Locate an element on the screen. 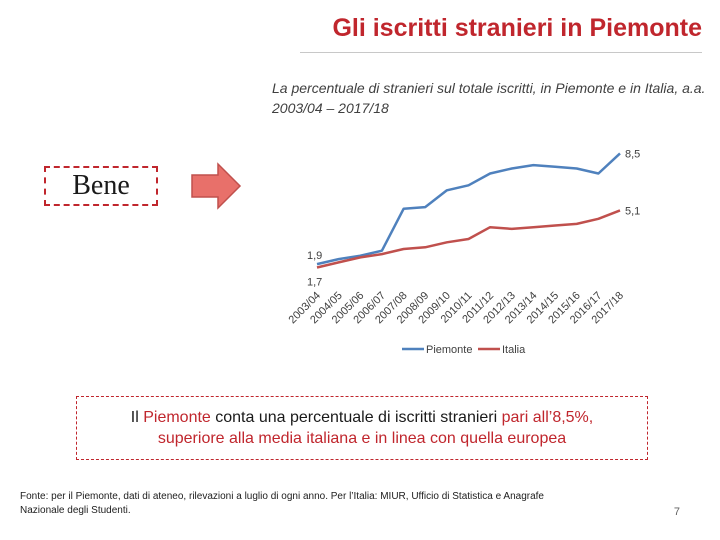 This screenshot has width=720, height=540. chart-lines is located at coordinates (468, 210).